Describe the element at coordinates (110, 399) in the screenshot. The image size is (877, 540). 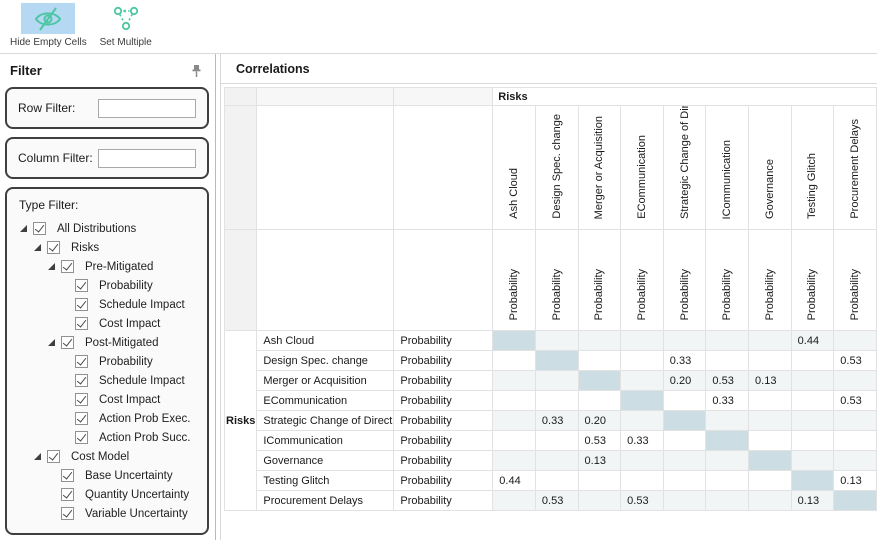
I see `tree-item-cost-impact: Cost Impact` at that location.